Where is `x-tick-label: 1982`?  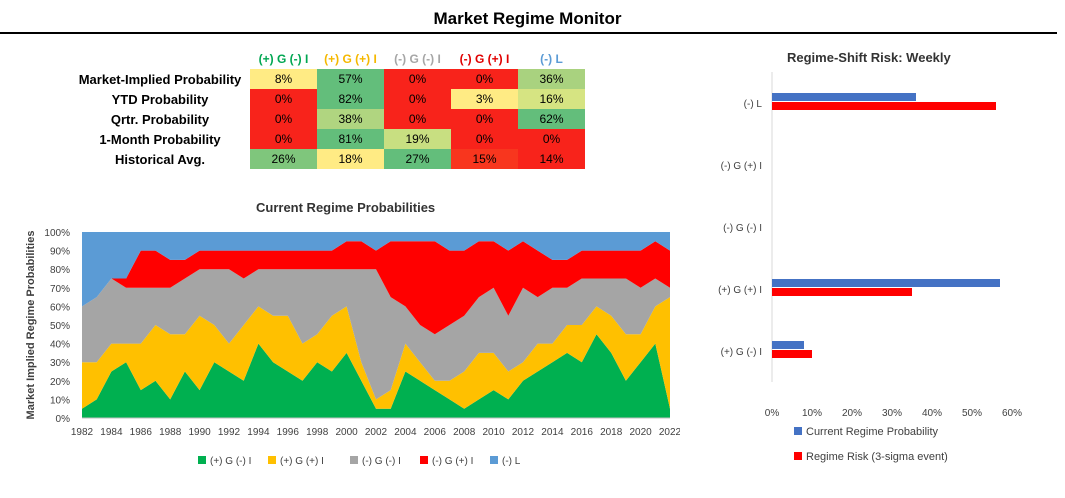 x-tick-label: 1982 is located at coordinates (82, 432).